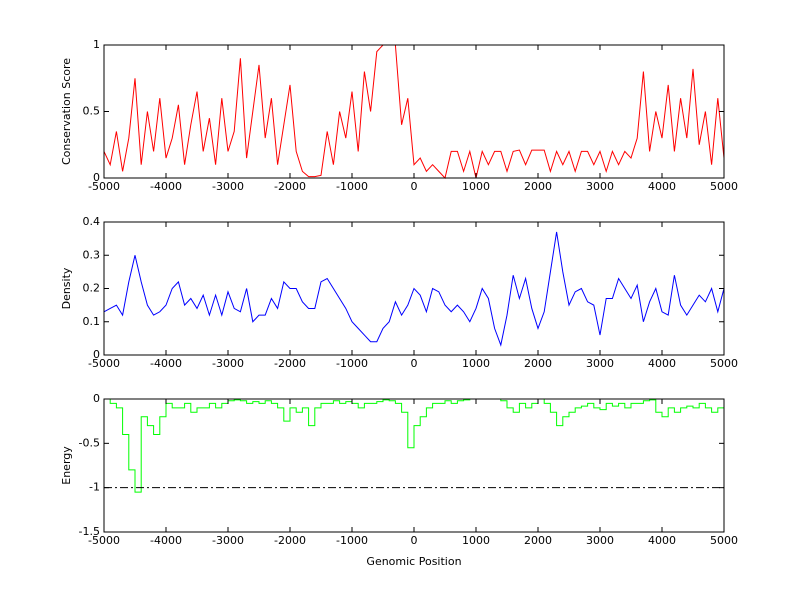 Image resolution: width=800 pixels, height=599 pixels. I want to click on y-tick-label: 0.3, so click(92, 254).